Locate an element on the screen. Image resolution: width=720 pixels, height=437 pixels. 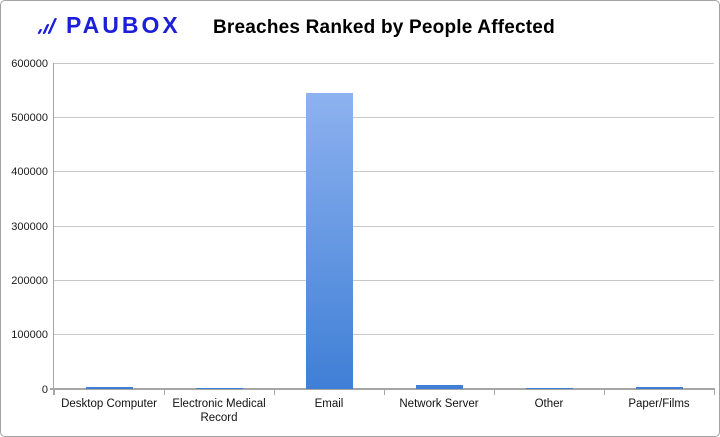
x-category-label: Electronic Medical Record is located at coordinates (219, 411).